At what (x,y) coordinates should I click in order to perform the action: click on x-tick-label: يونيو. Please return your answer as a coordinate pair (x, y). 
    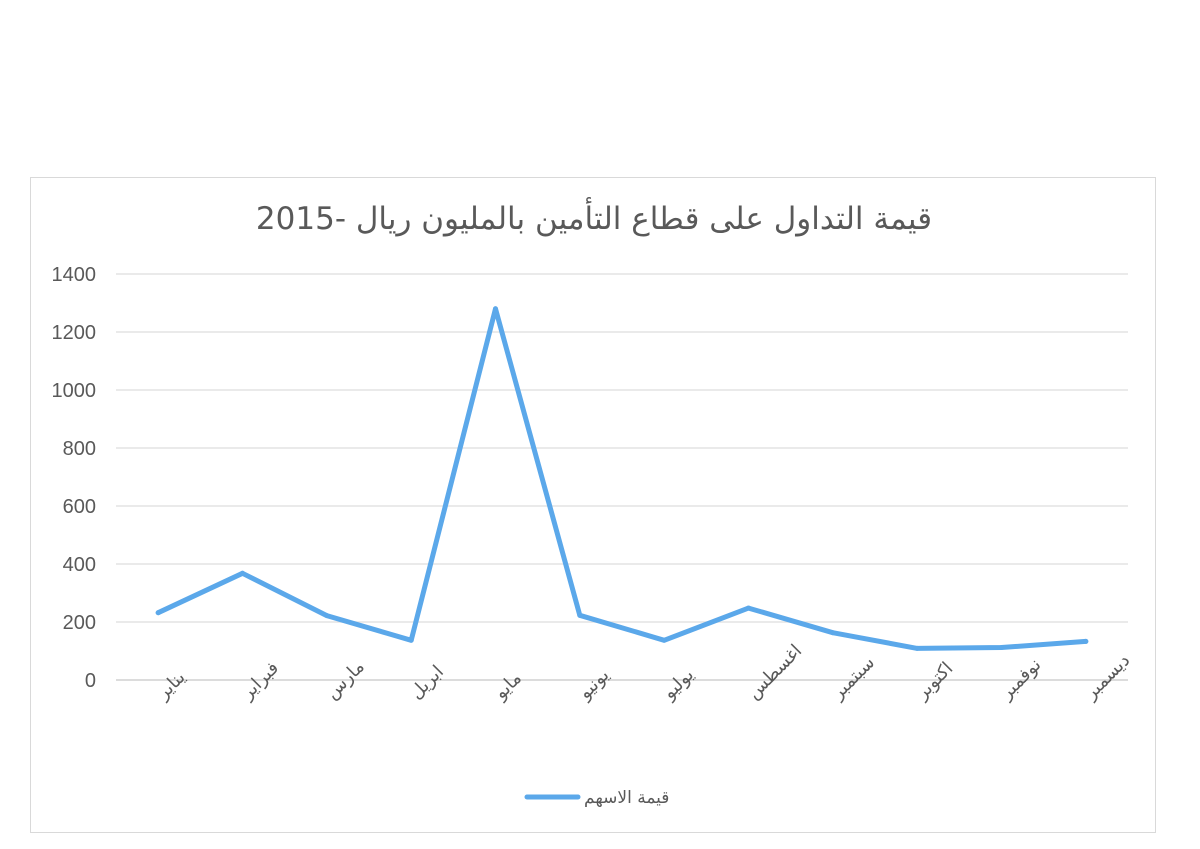
    Looking at the image, I should click on (594, 685).